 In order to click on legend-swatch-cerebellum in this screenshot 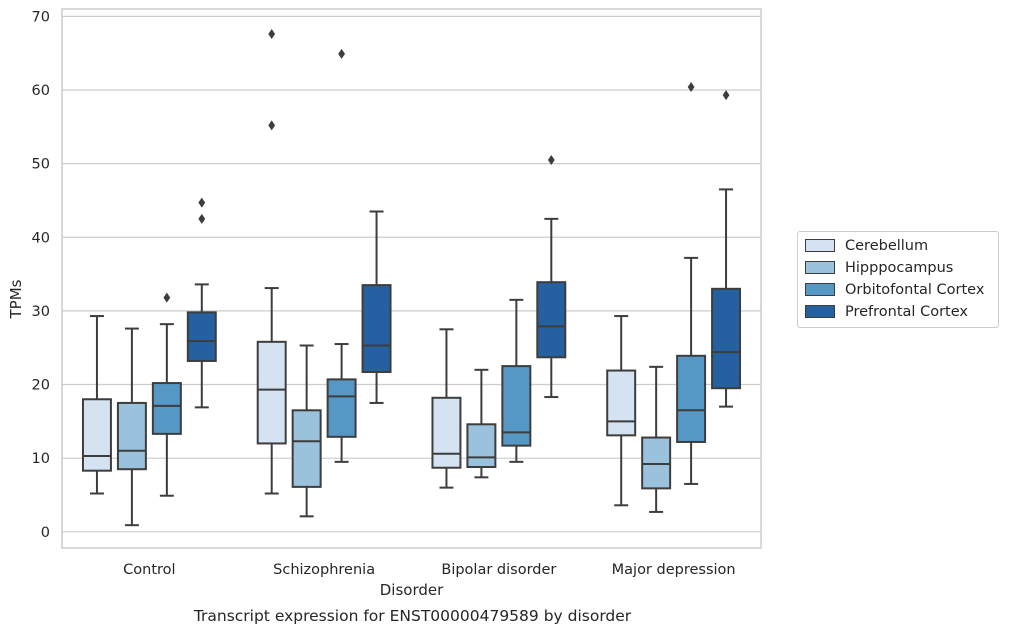, I will do `click(820, 245)`.